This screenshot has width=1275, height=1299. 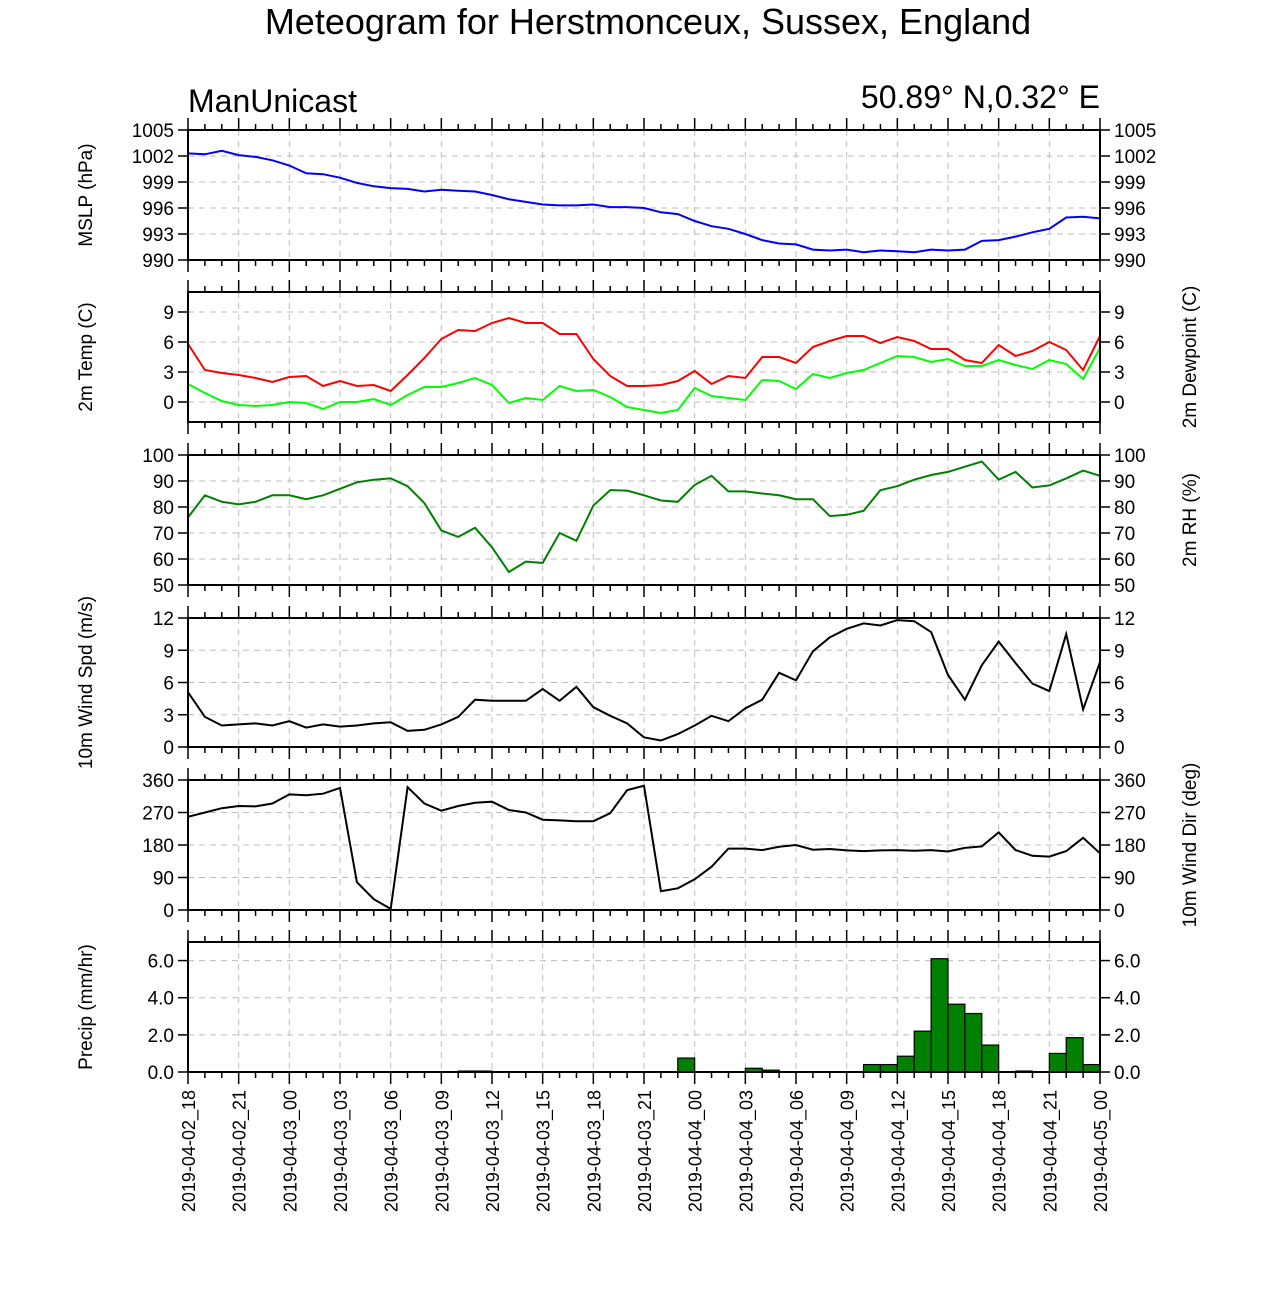 What do you see at coordinates (86, 356) in the screenshot?
I see `y-axis-label: 2m Temp (C)` at bounding box center [86, 356].